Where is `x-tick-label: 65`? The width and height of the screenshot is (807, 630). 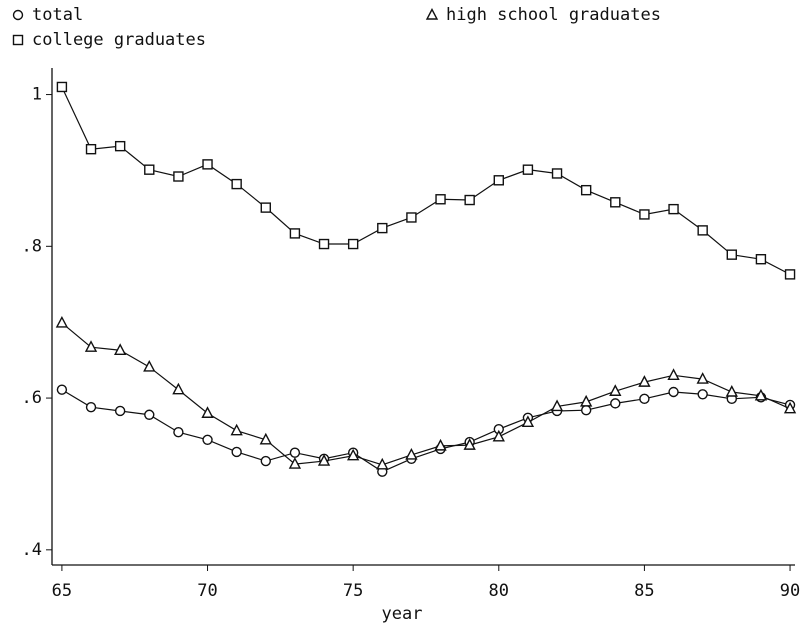
x-tick-label: 65 is located at coordinates (62, 591).